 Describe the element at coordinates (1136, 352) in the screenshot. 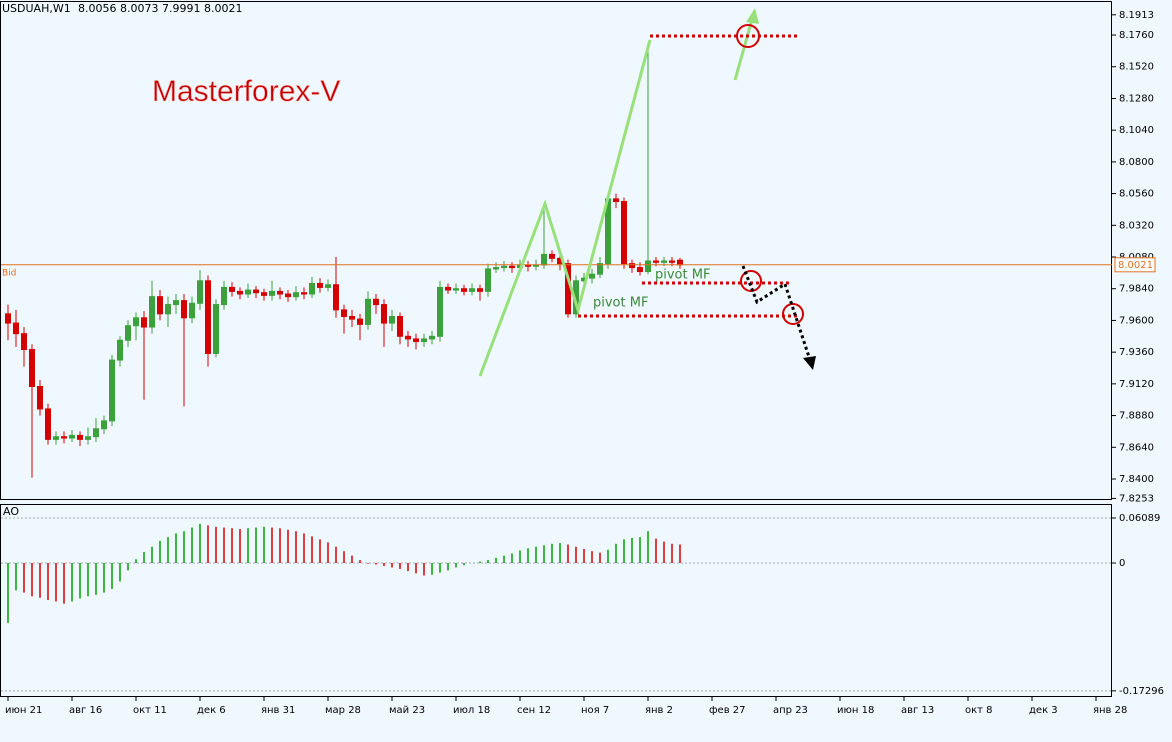

I see `y-tick-label: 7.9360` at that location.